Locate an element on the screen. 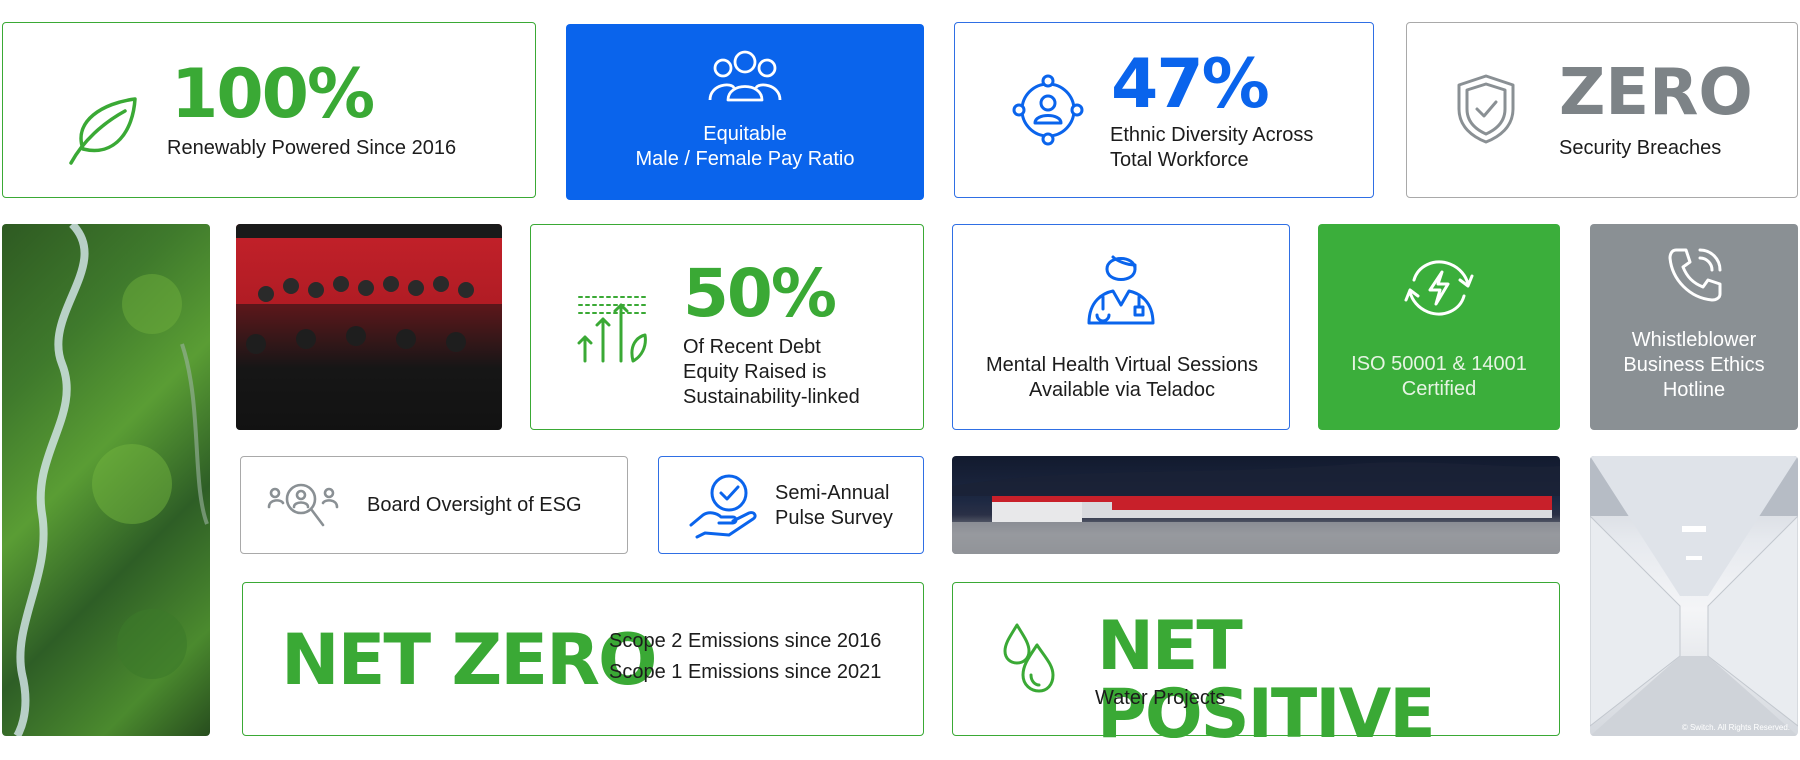  iso-line1: ISO 50001 & 14001 is located at coordinates (1439, 364).